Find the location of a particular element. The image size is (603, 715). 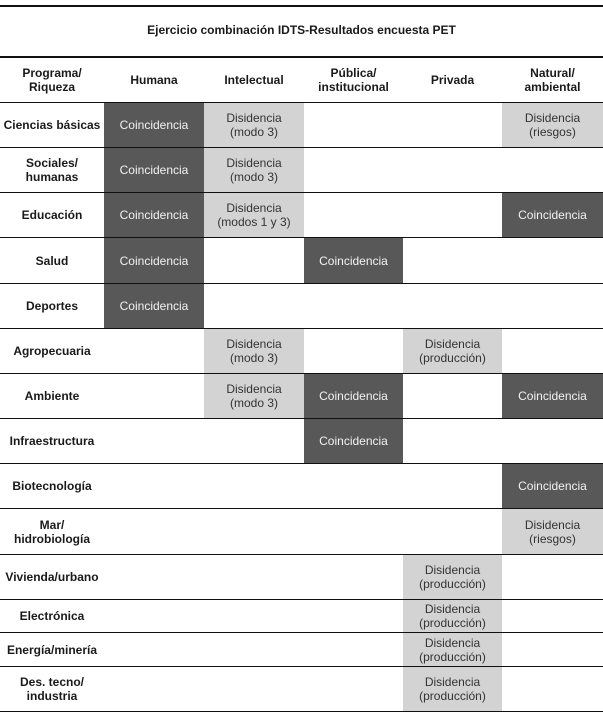

table-row: Deportes Coincidencia is located at coordinates (301, 306).